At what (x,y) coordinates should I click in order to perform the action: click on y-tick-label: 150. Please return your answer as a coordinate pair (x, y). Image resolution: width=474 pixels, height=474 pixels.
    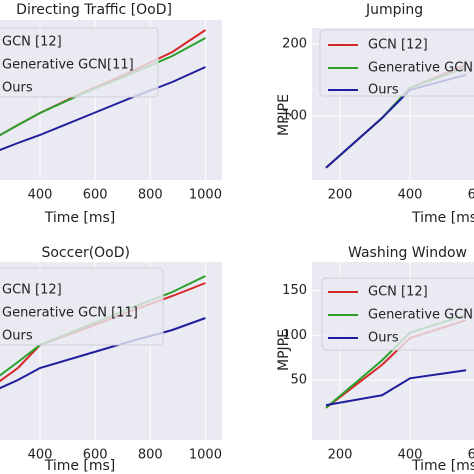
    Looking at the image, I should click on (294, 290).